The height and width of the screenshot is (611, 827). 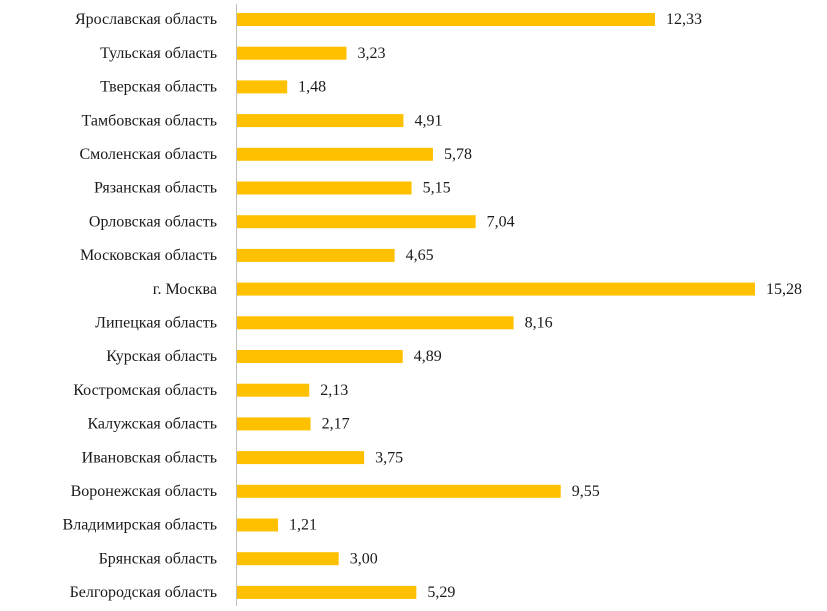 I want to click on category-label: Тульская область, so click(x=158, y=53).